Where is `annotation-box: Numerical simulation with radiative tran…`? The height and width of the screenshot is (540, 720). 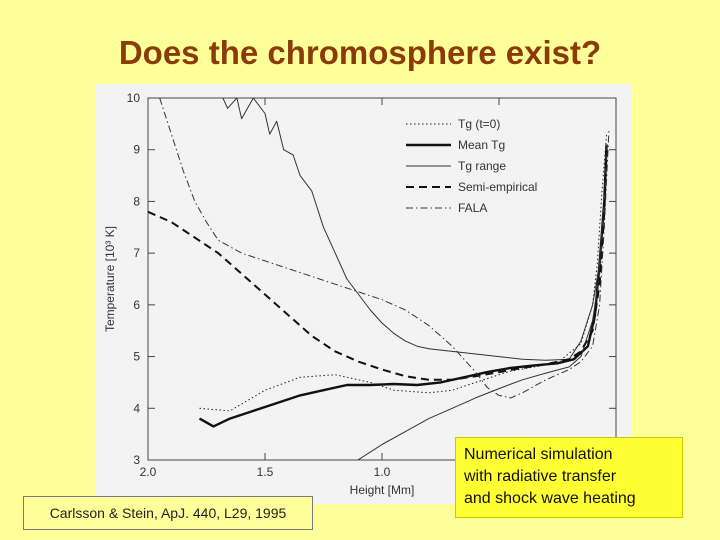
annotation-box: Numerical simulation with radiative tran… is located at coordinates (569, 477).